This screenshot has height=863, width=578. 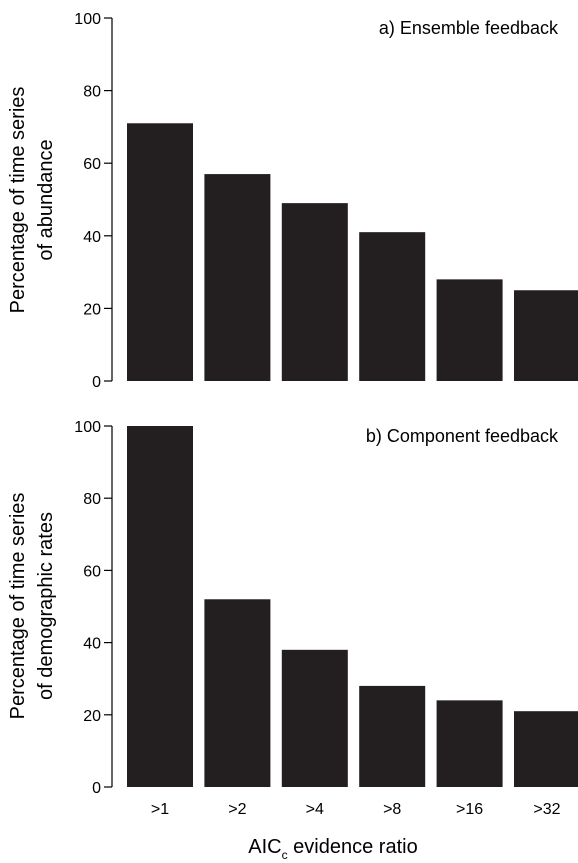 I want to click on x-tick-label: >1, so click(x=160, y=809).